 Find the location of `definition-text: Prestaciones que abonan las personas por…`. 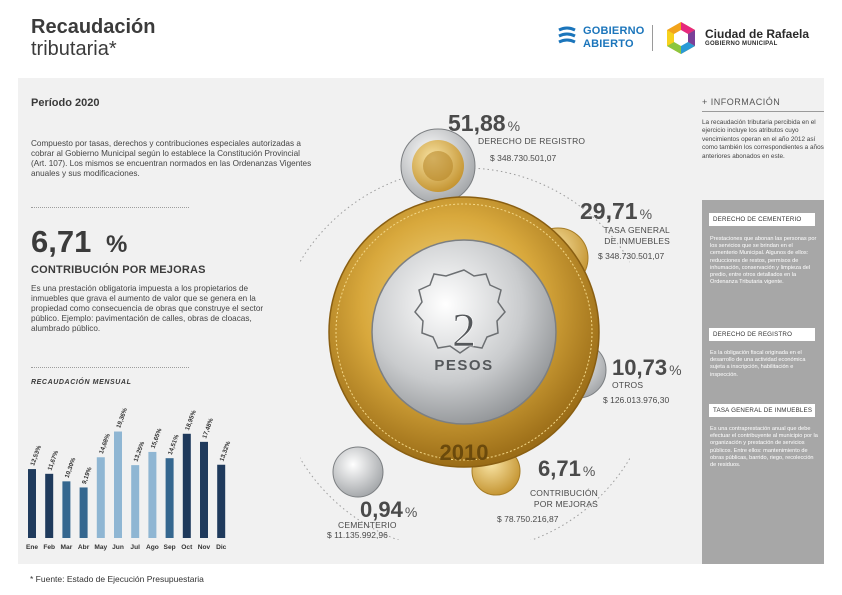

definition-text: Prestaciones que abonan las personas por… is located at coordinates (763, 261).